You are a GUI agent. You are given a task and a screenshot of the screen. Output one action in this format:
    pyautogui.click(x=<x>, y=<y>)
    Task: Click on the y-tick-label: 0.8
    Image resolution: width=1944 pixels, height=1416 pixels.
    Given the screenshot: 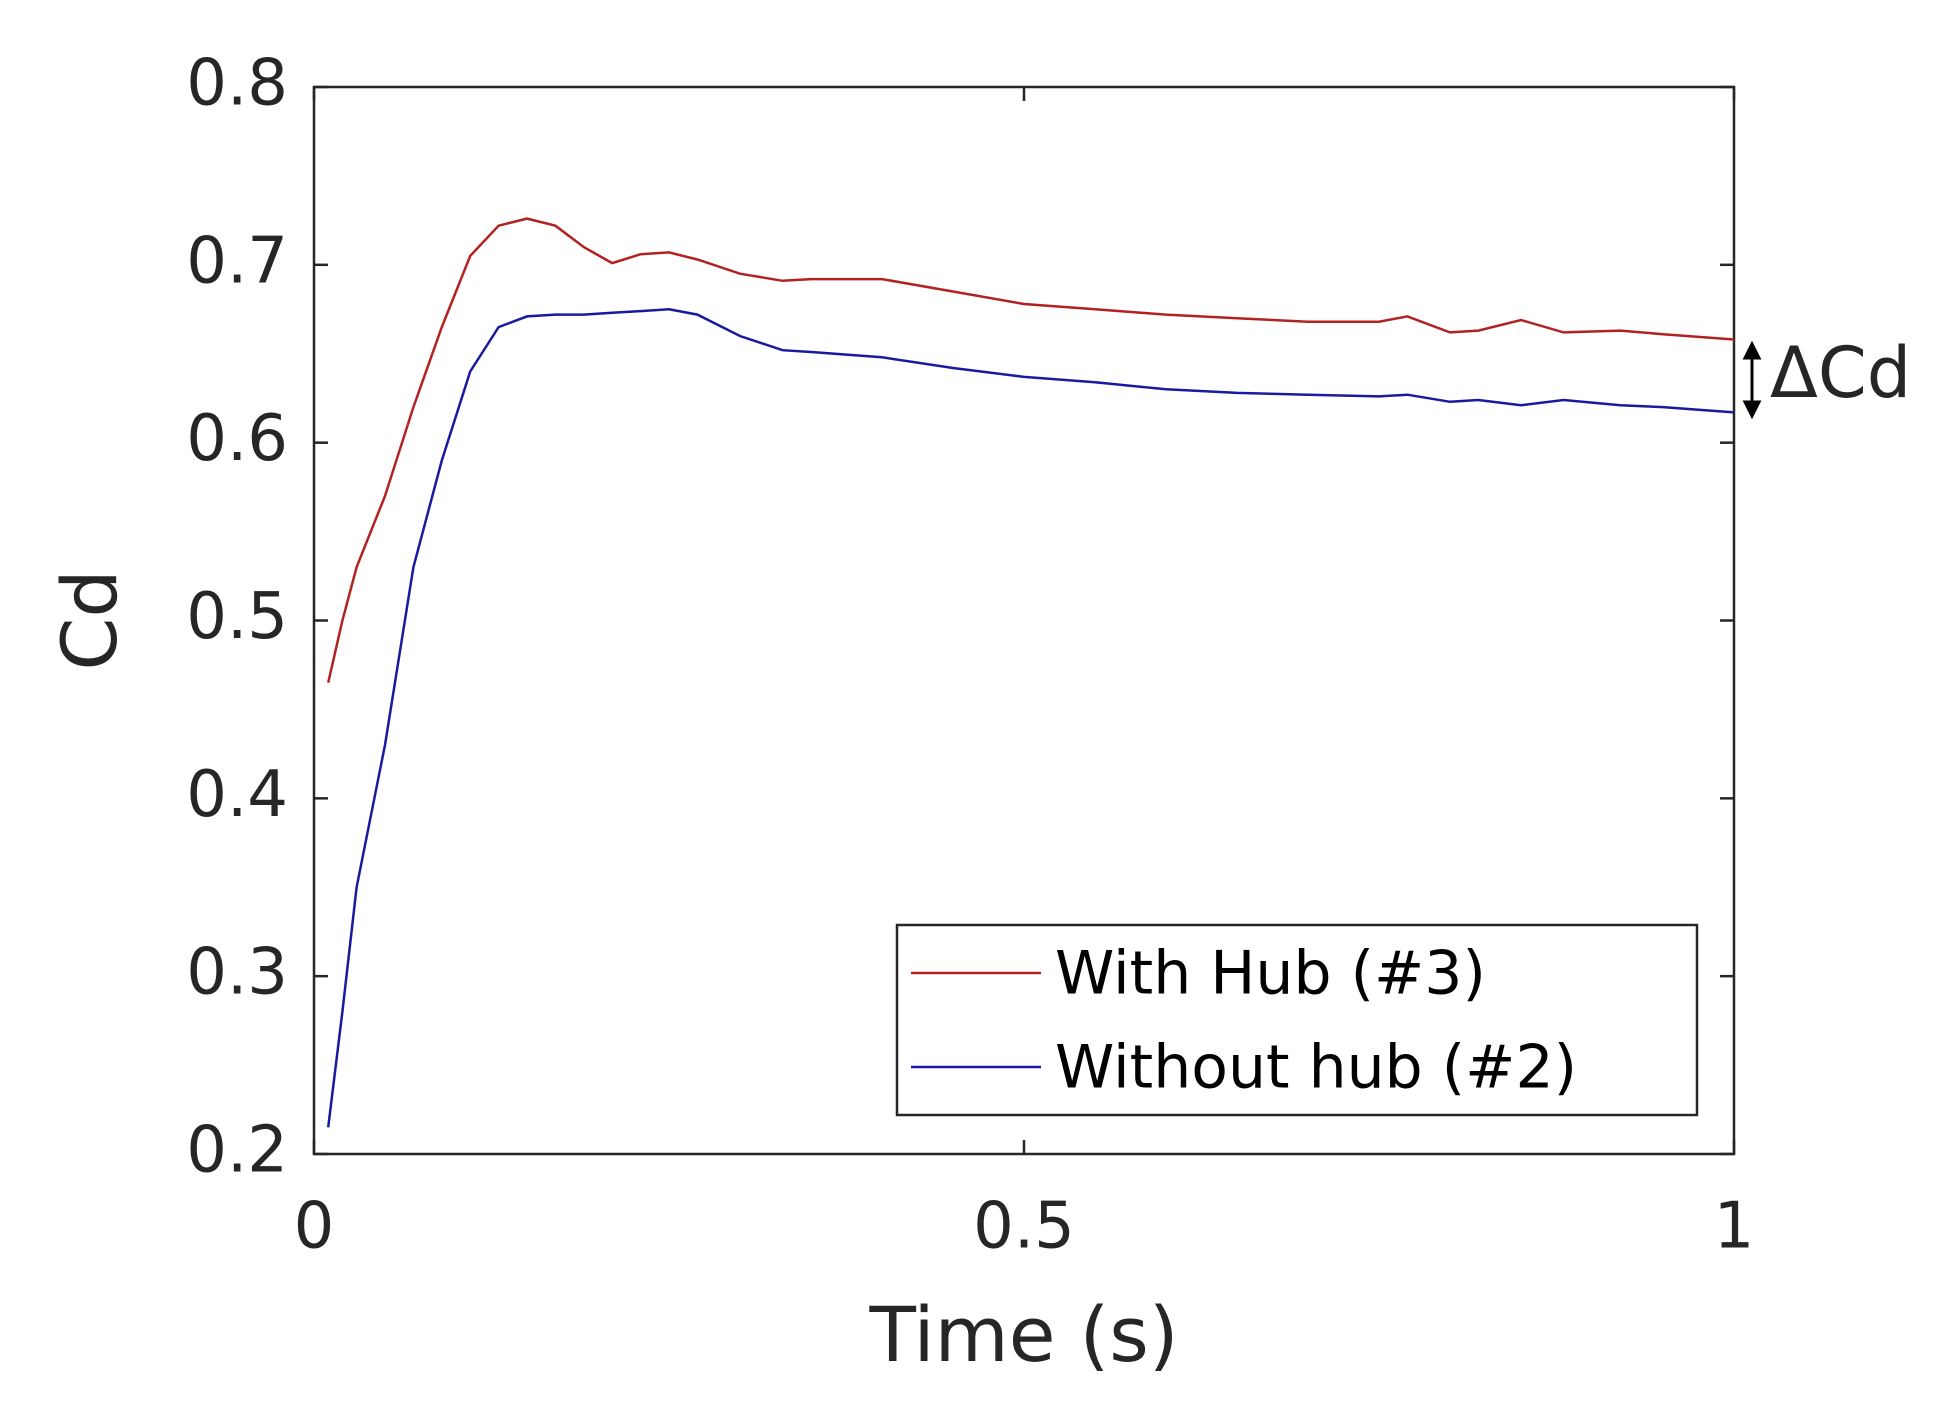 What is the action you would take?
    pyautogui.click(x=237, y=84)
    